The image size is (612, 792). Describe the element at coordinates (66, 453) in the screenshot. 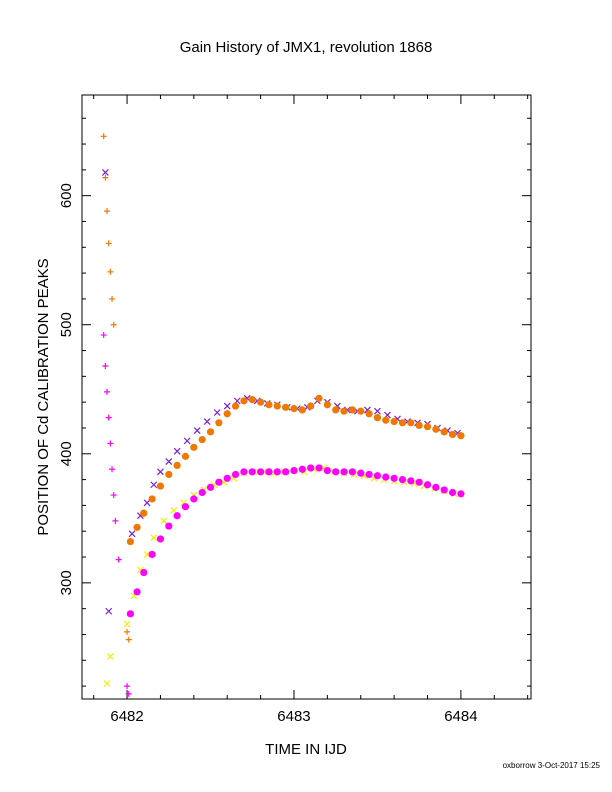

I see `y-tick-label: 400` at that location.